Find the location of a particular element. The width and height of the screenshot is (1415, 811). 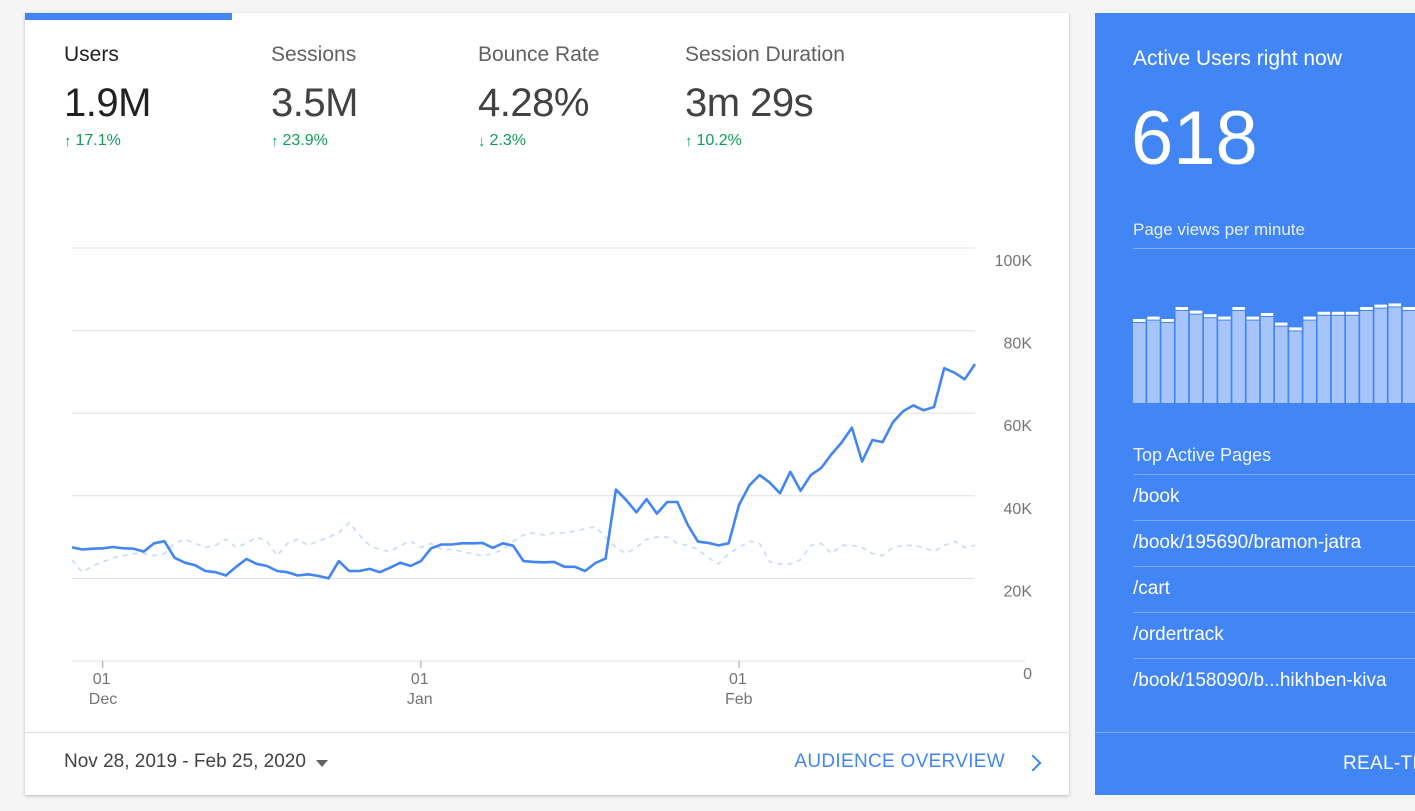

arrow-down-icon: ↓ is located at coordinates (482, 141).